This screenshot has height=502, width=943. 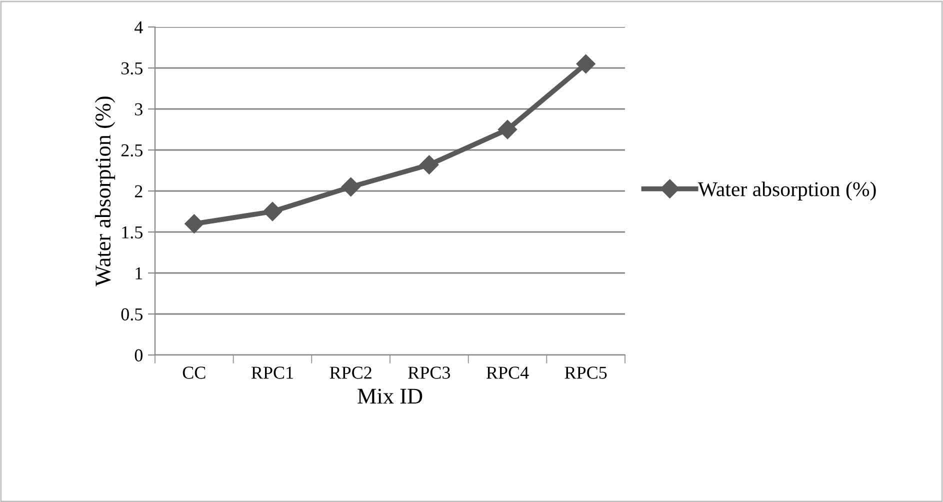 I want to click on legend-label: Water absorption (%), so click(x=787, y=191).